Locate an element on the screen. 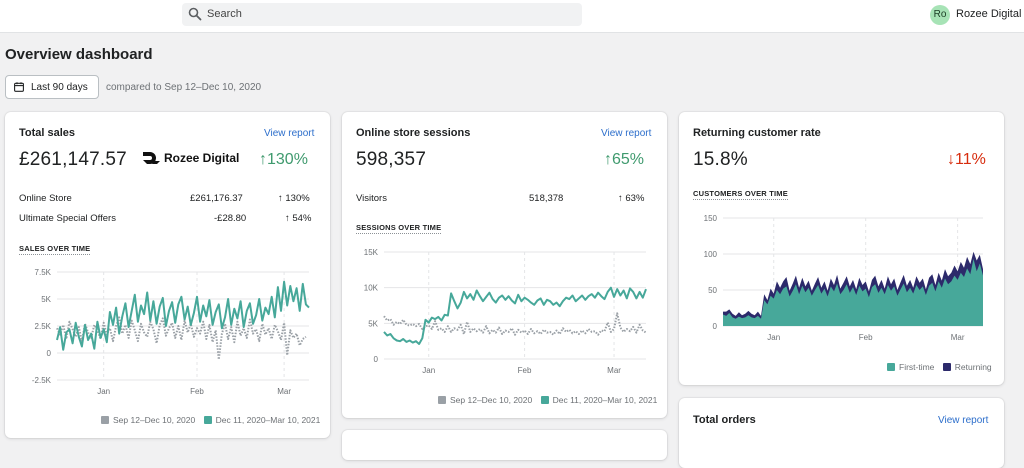 The height and width of the screenshot is (468, 1024). y-tick-label: 15K is located at coordinates (371, 252).